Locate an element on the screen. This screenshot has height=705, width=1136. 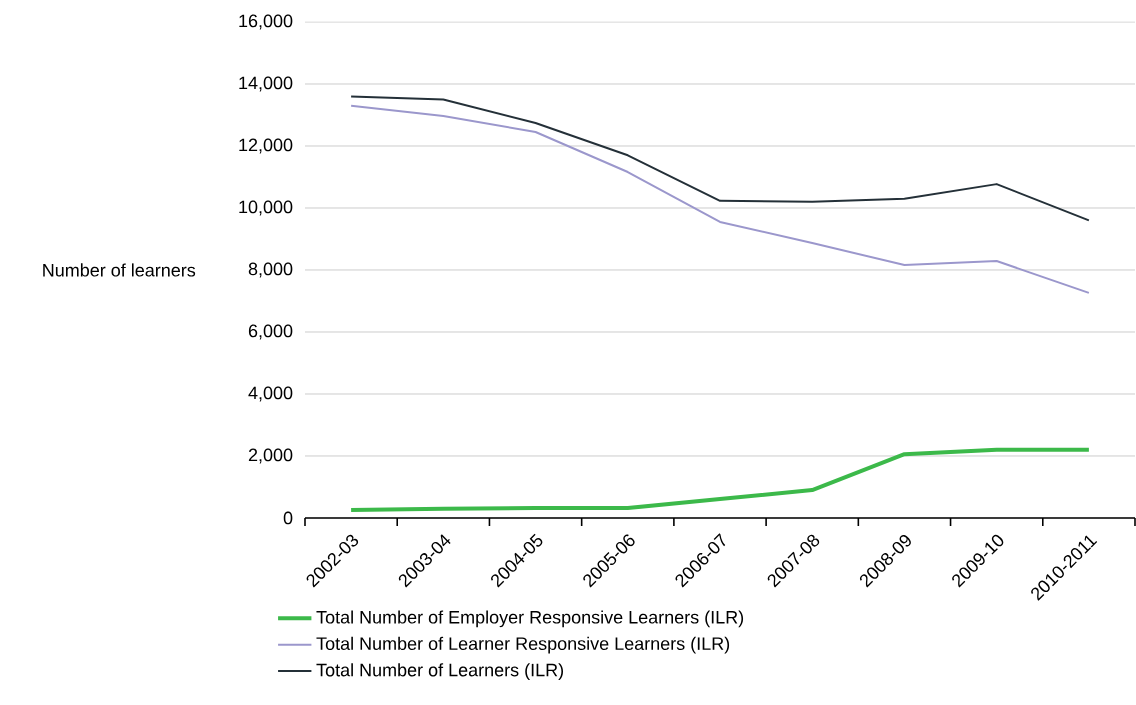
y-tick-label: 16,000 is located at coordinates (266, 22).